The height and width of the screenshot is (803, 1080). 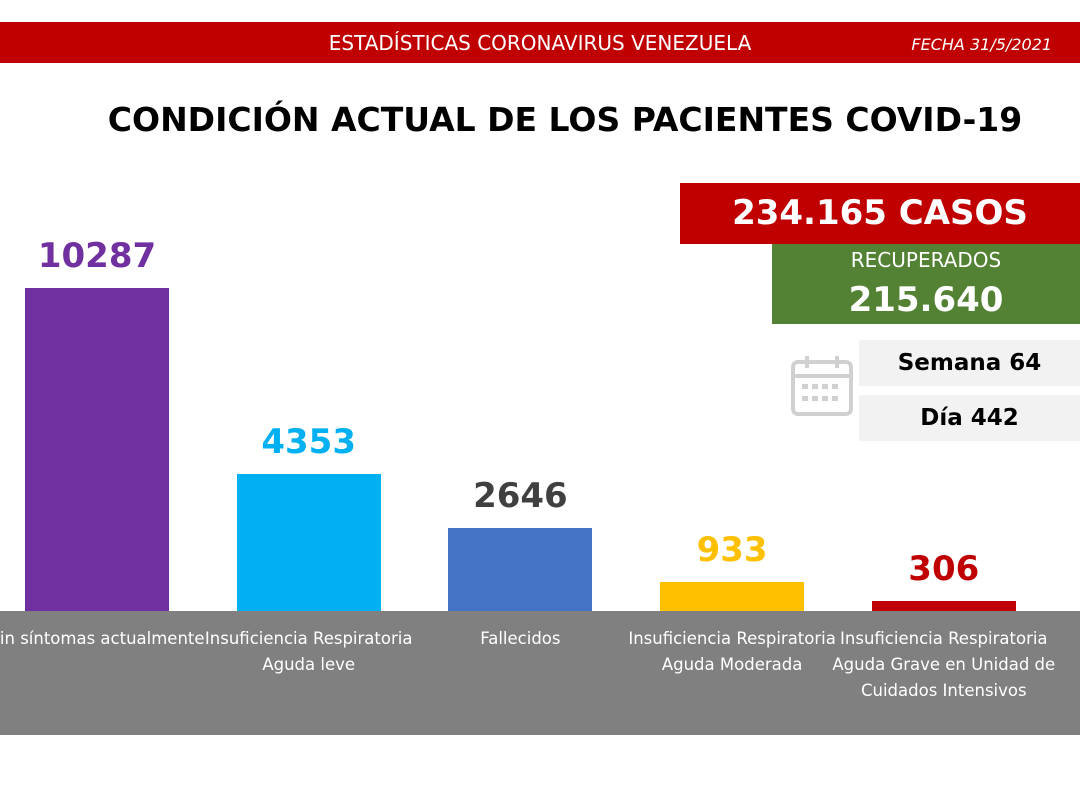 I want to click on value-label: 2646, so click(x=520, y=495).